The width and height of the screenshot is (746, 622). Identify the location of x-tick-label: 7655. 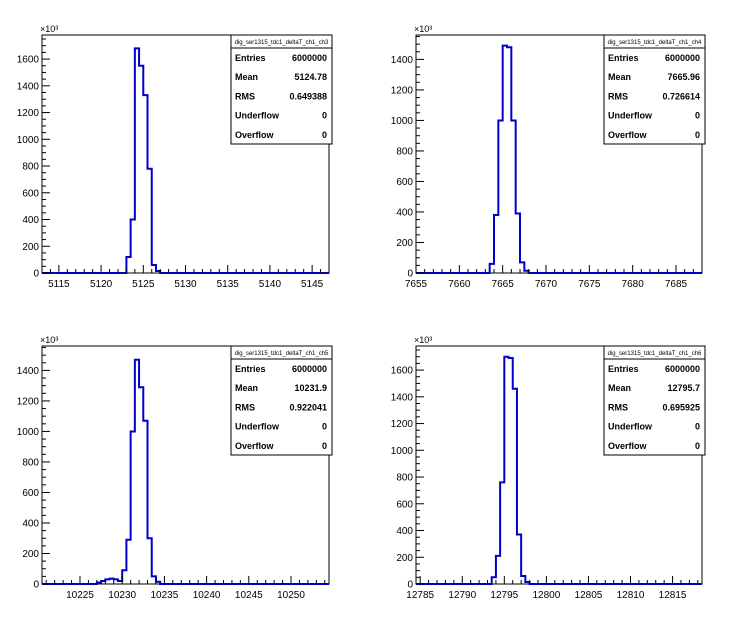
(416, 284).